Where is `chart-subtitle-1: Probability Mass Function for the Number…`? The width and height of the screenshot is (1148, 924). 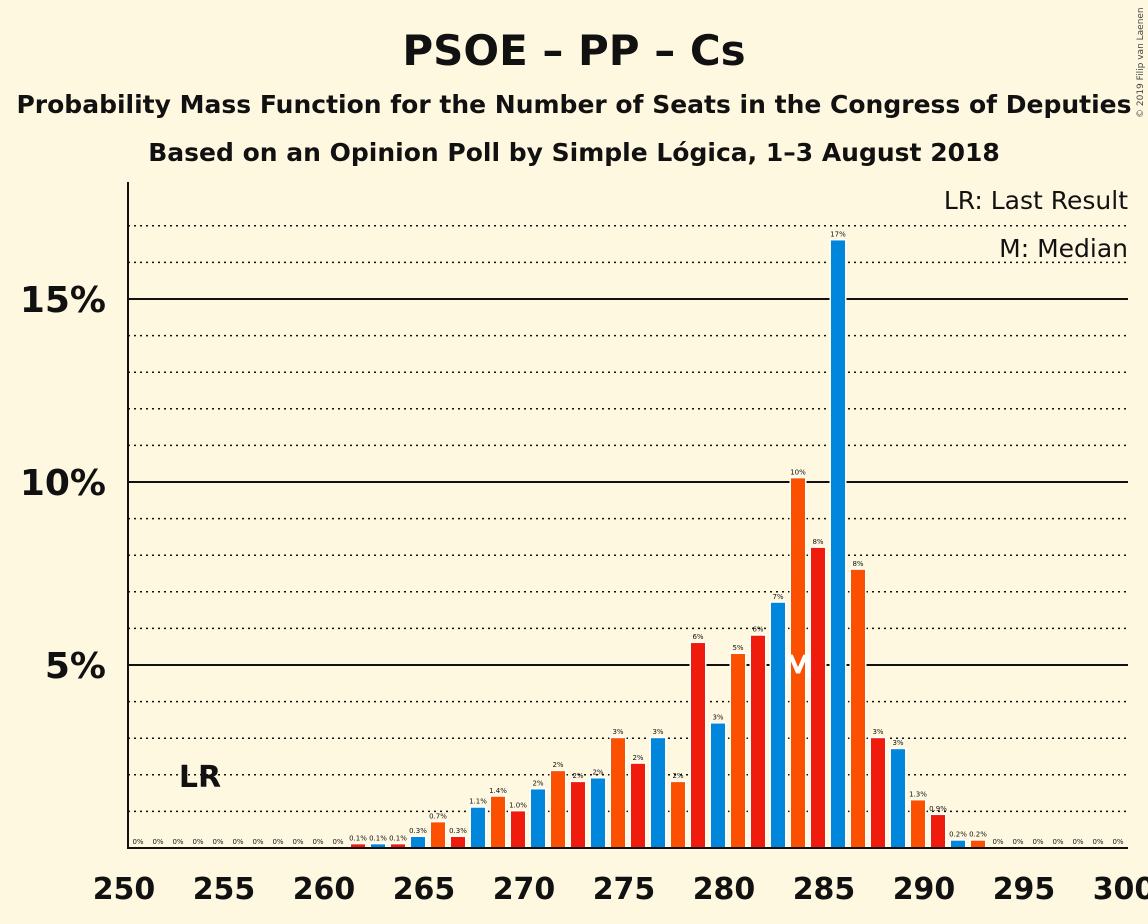
chart-subtitle-1: Probability Mass Function for the Number… is located at coordinates (573, 104).